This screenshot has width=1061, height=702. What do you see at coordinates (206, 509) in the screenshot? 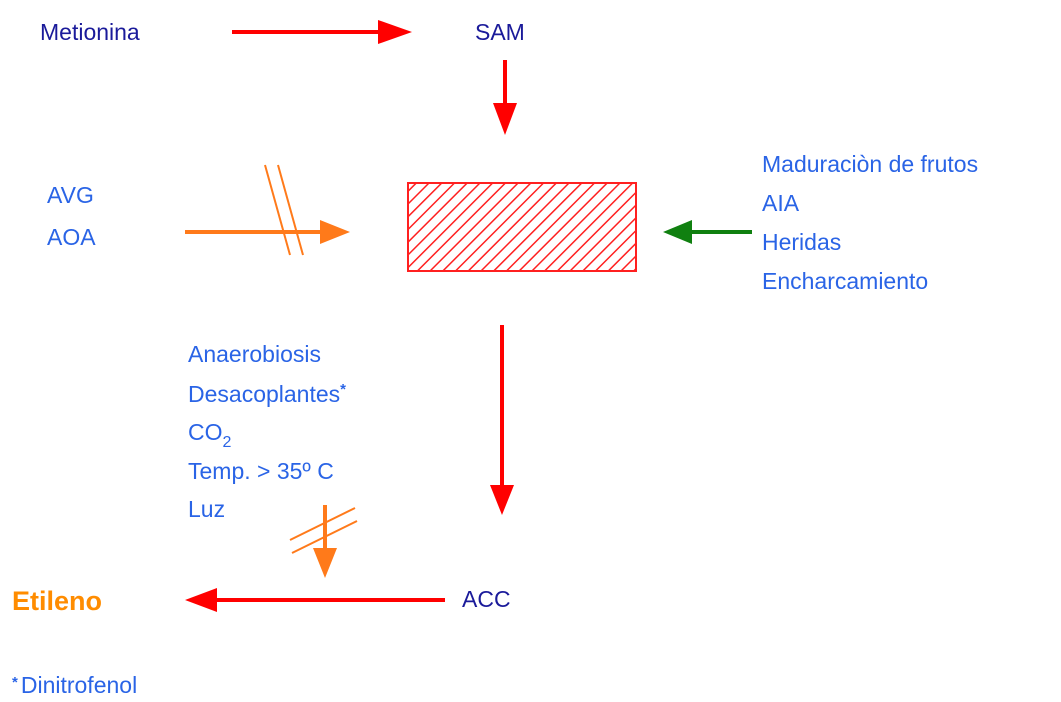
I see `inhibitor: Luz` at bounding box center [206, 509].